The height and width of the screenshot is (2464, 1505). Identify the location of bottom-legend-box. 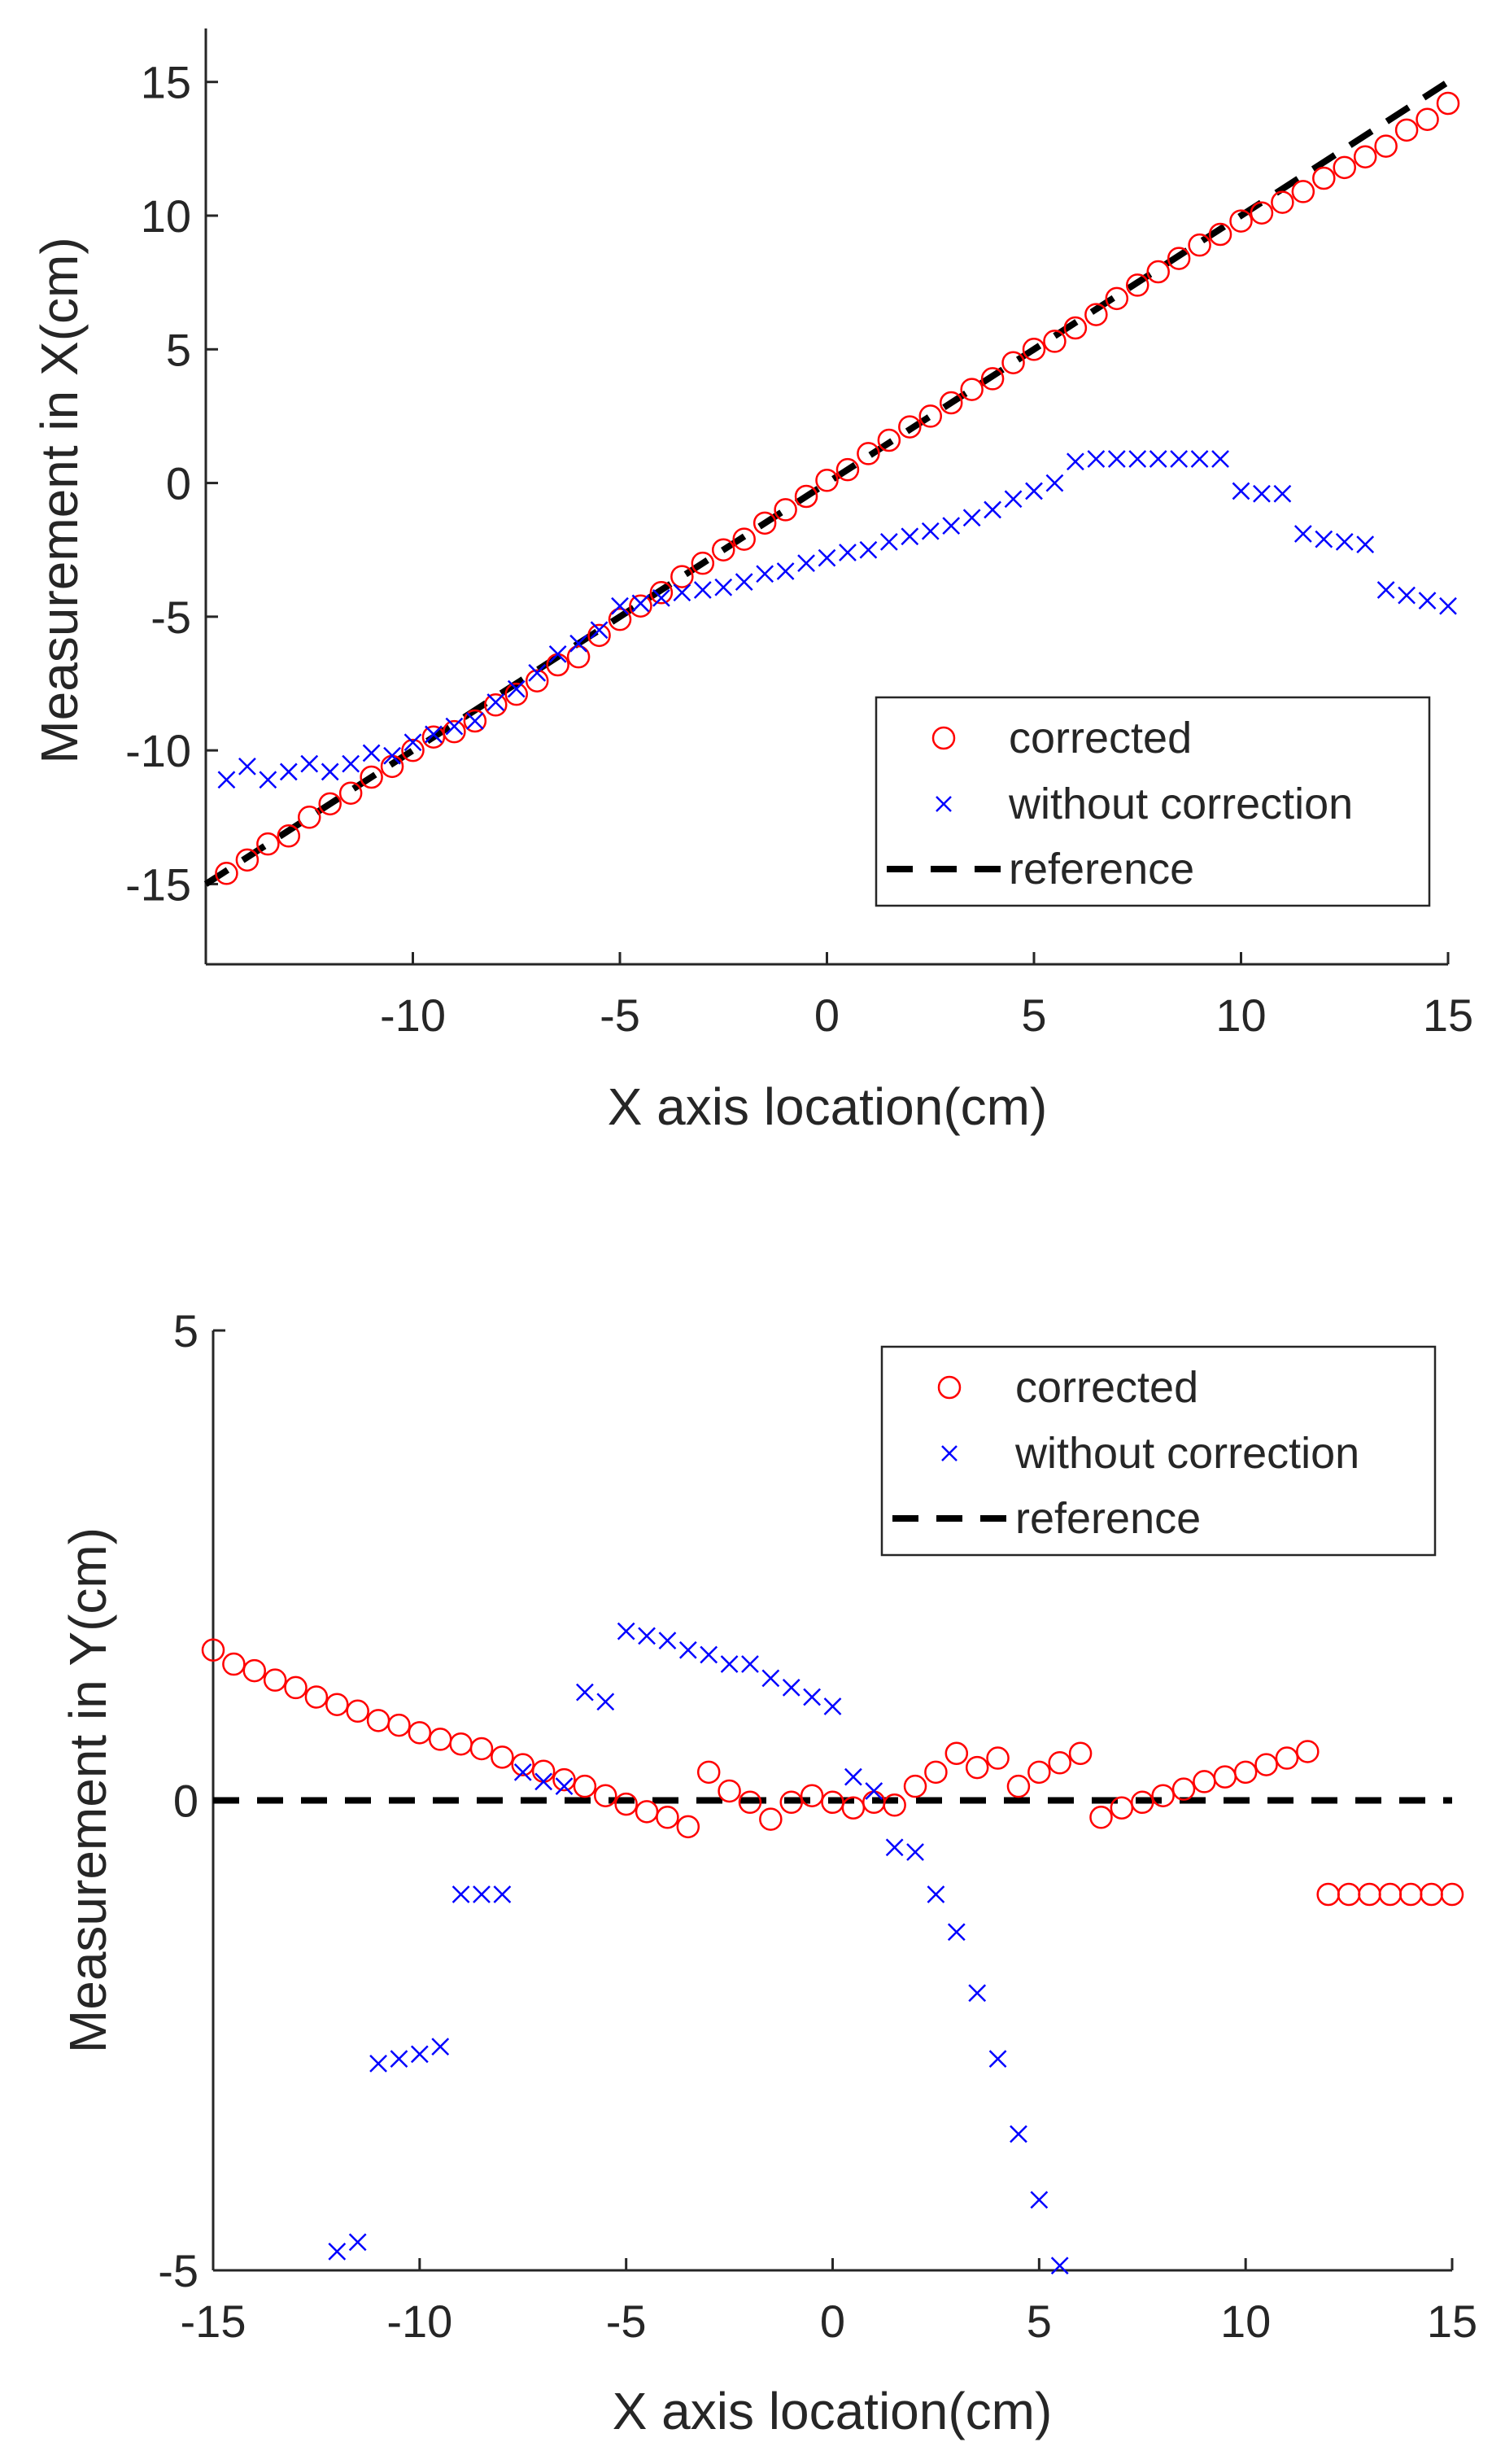
(1158, 1451).